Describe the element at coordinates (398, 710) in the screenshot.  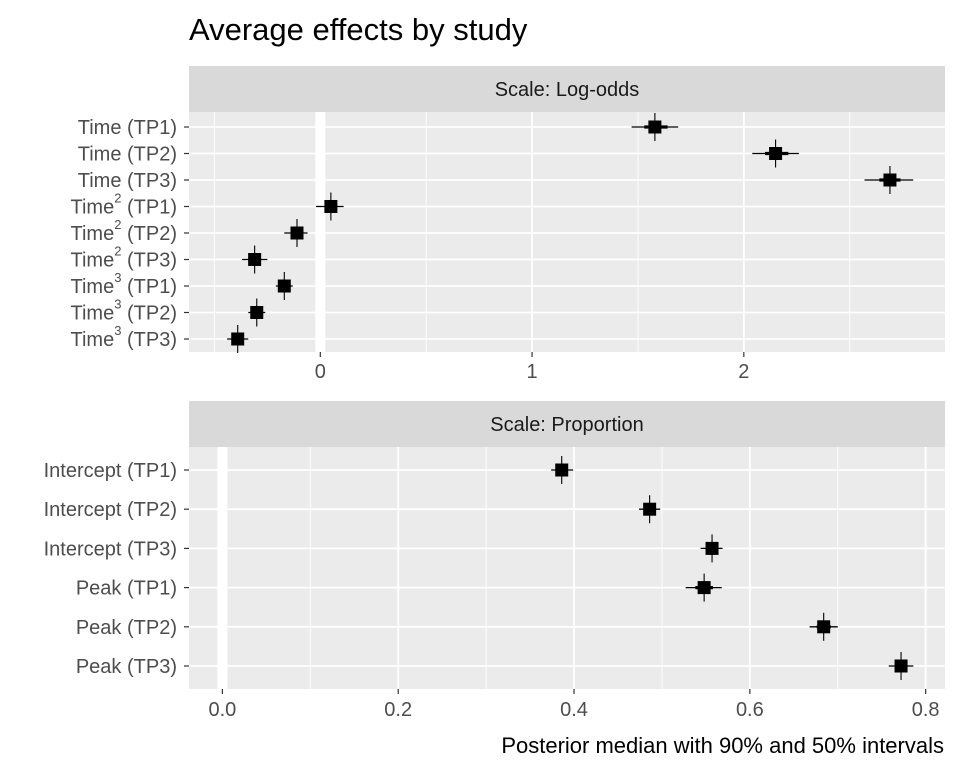
I see `x-tick-label: 0.2` at that location.